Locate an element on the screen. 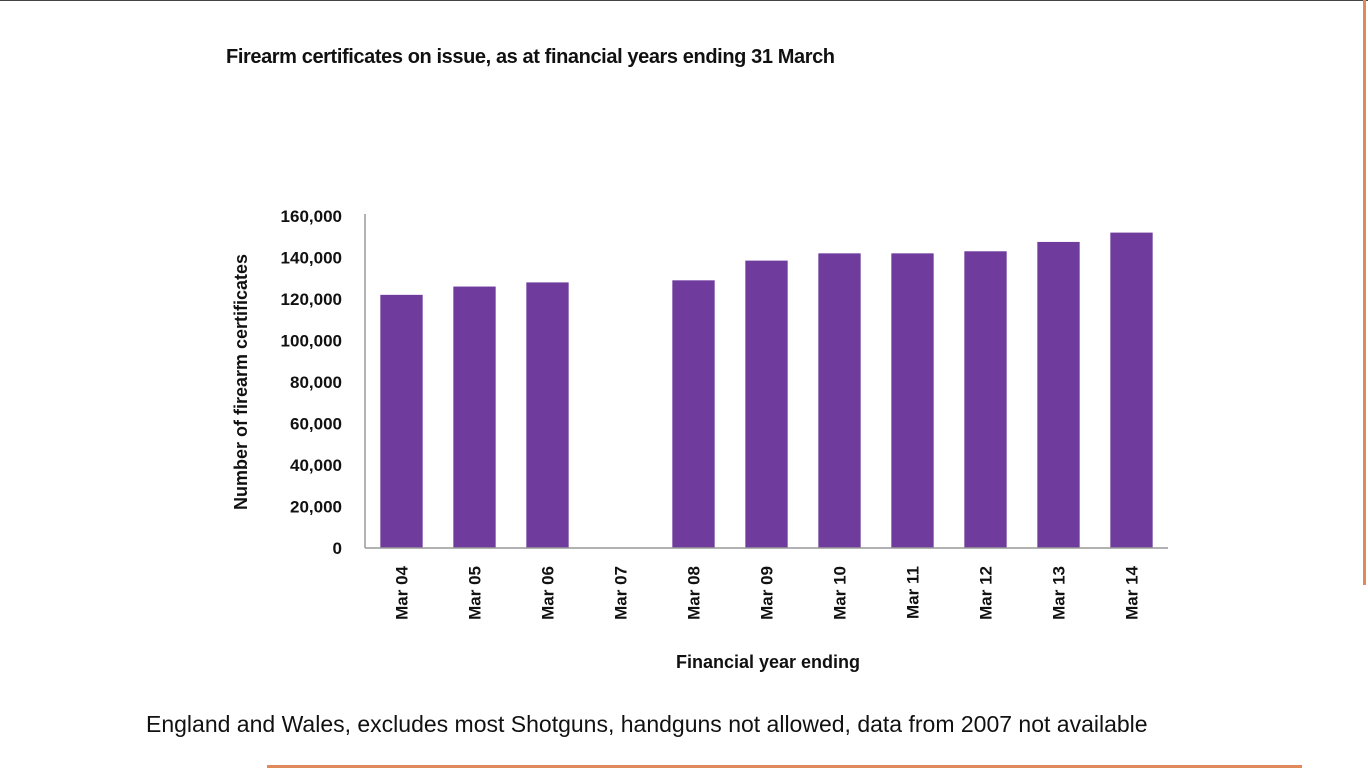 The width and height of the screenshot is (1368, 768). bottom-accent-line is located at coordinates (784, 766).